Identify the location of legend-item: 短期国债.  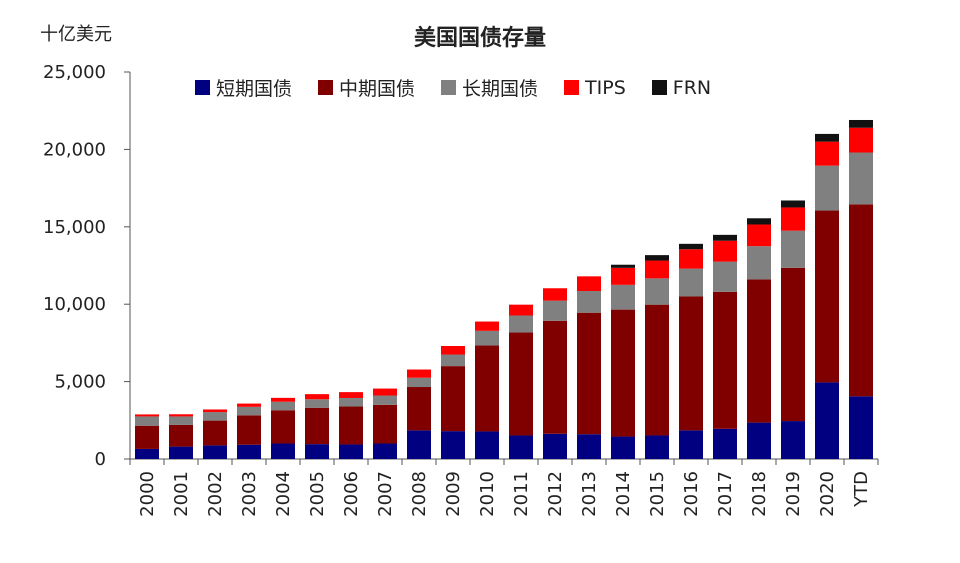
(243, 87).